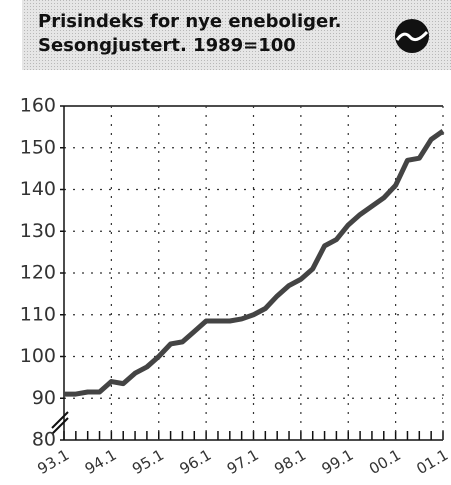  What do you see at coordinates (101, 462) in the screenshot?
I see `x-tick-label: 94.1` at bounding box center [101, 462].